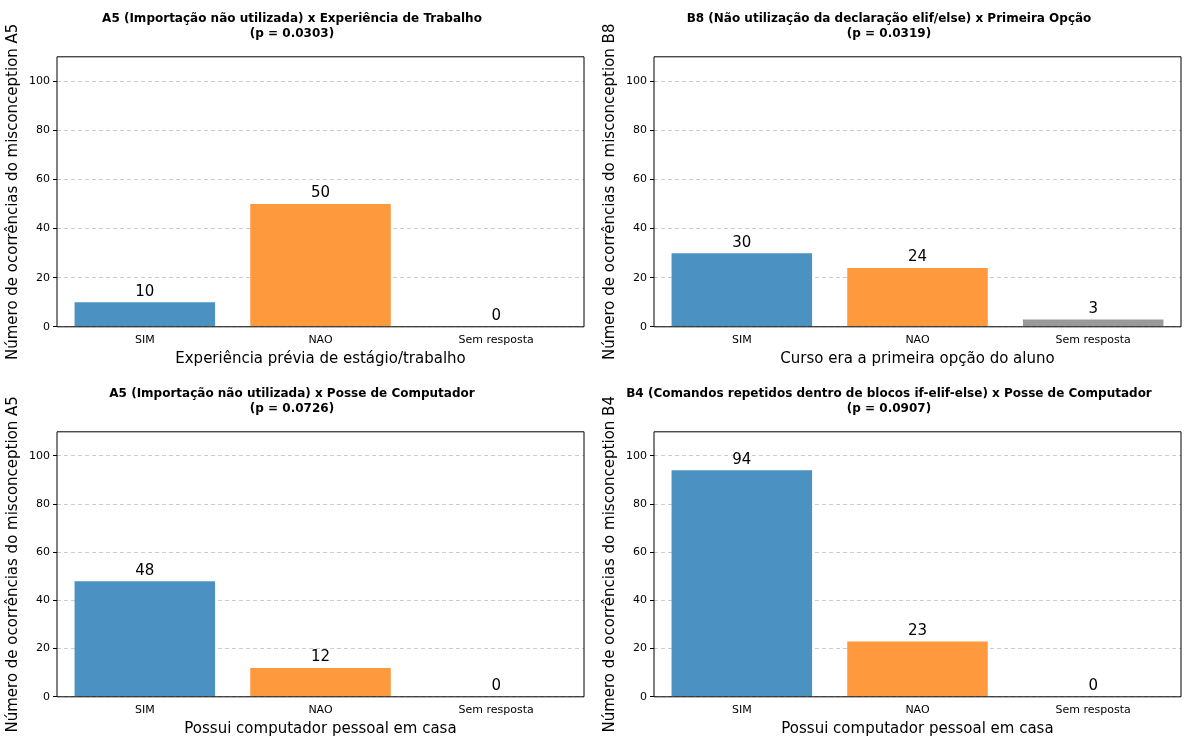 The width and height of the screenshot is (1193, 740). What do you see at coordinates (742, 241) in the screenshot?
I see `data-label: 30` at bounding box center [742, 241].